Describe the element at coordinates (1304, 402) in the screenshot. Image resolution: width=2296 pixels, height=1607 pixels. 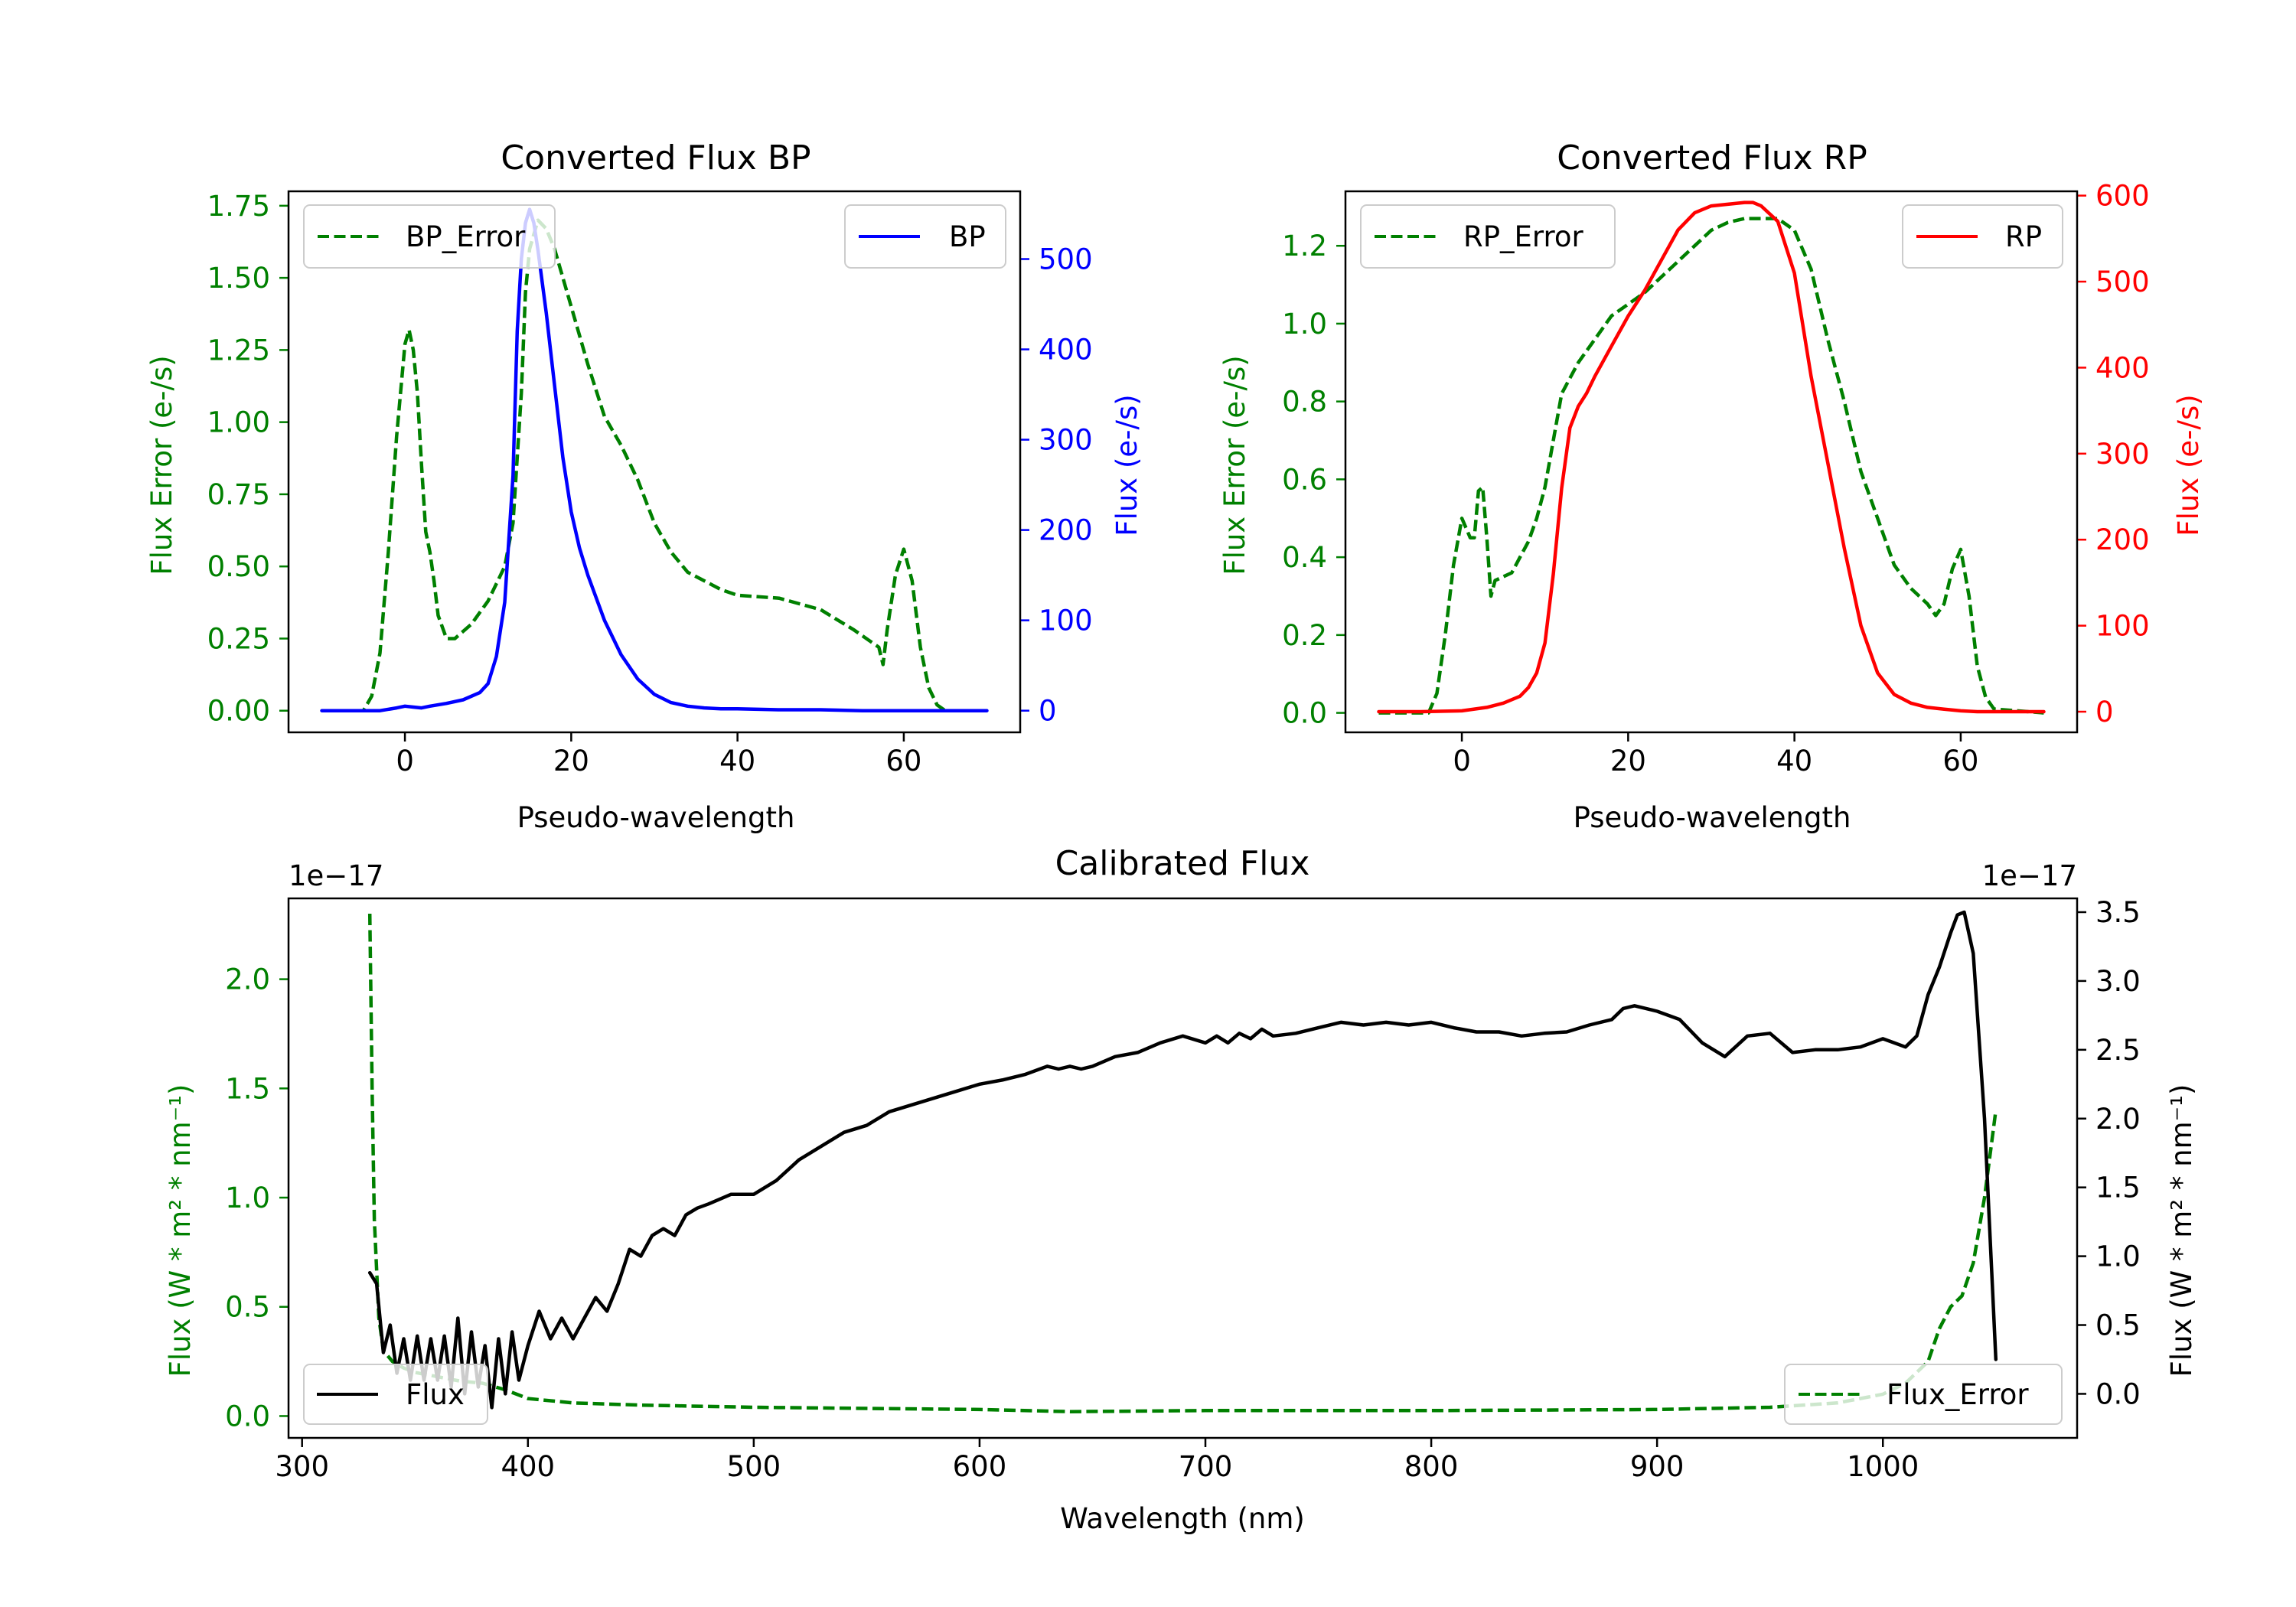
I see `rp-left-y-tick-label: 0.8` at that location.